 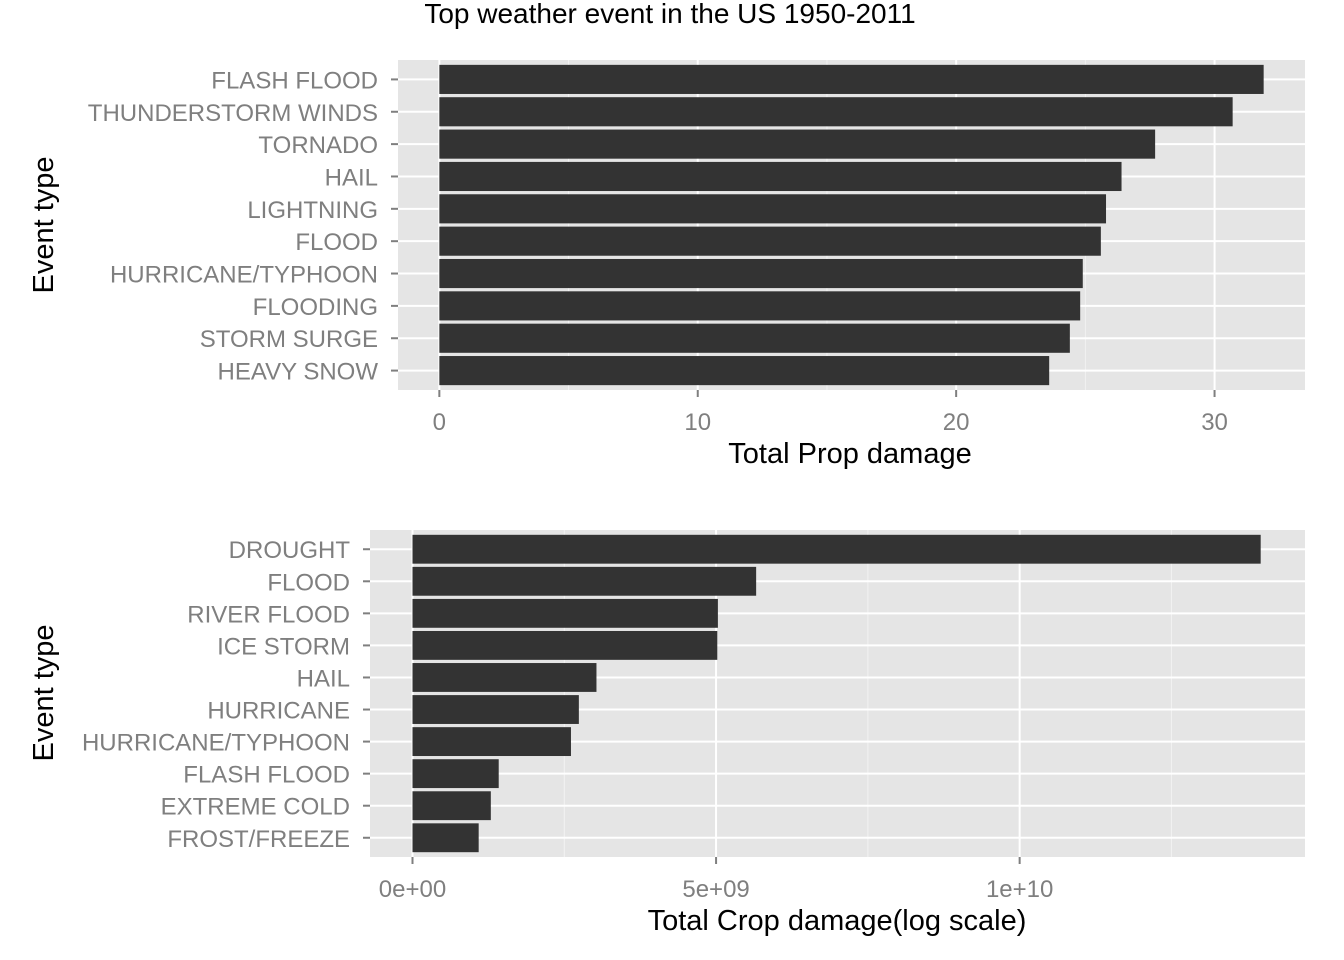 I want to click on y-tick-label: EXTREME COLD, so click(x=255, y=807).